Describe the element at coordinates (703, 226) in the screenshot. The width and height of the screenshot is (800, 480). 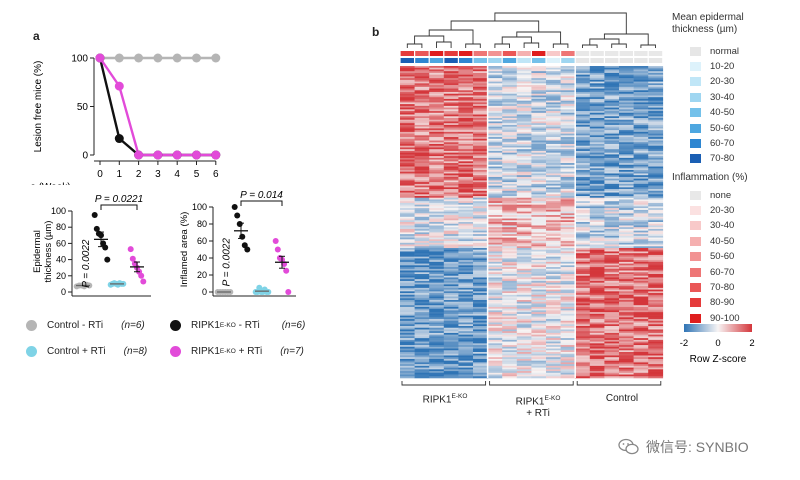
I see `inflammation-legend-row: 30-40` at that location.